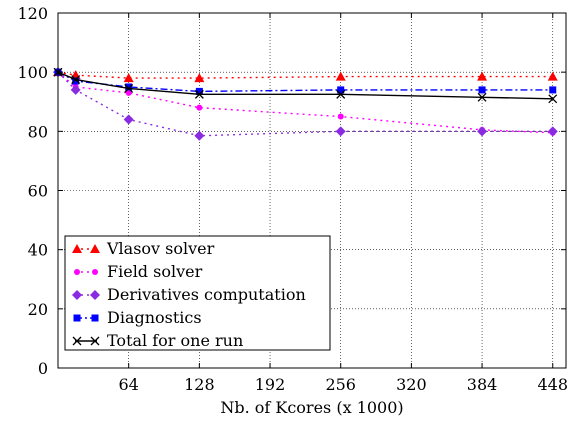 This screenshot has height=421, width=572. Describe the element at coordinates (411, 384) in the screenshot. I see `x-tick-label: 320` at that location.